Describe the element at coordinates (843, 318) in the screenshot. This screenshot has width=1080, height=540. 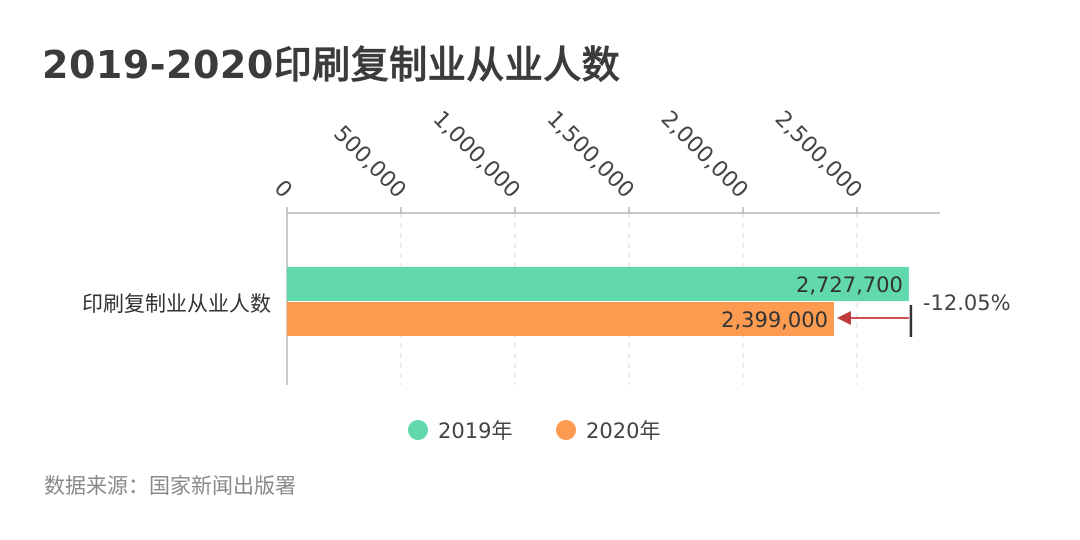
I see `change-arrow-head` at that location.